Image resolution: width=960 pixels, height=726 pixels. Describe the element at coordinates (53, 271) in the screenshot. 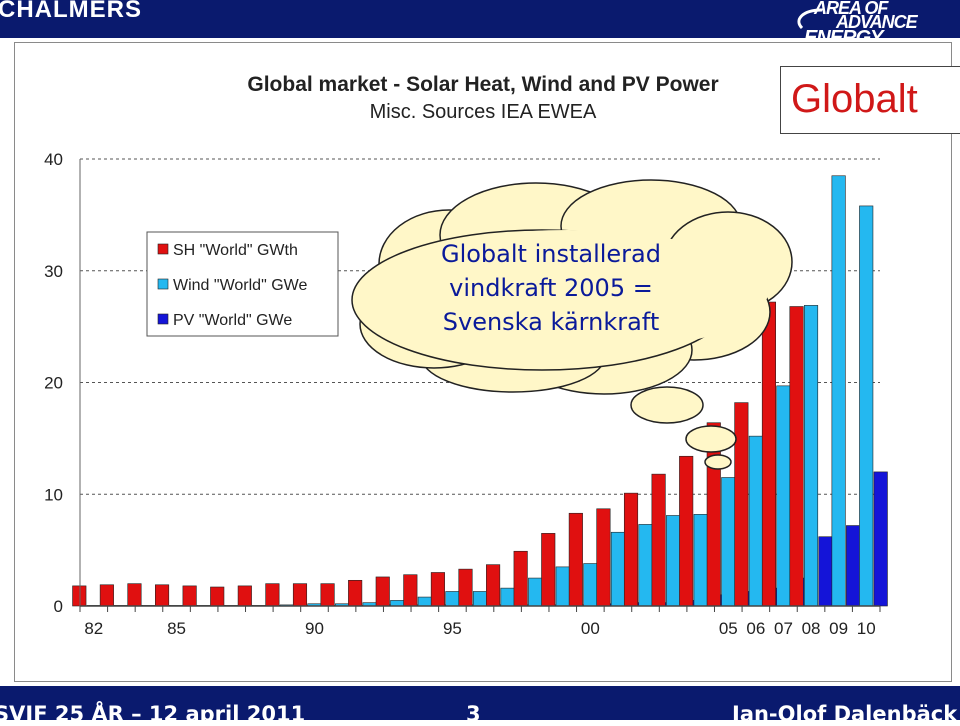

I see `y-tick-label: 30` at that location.